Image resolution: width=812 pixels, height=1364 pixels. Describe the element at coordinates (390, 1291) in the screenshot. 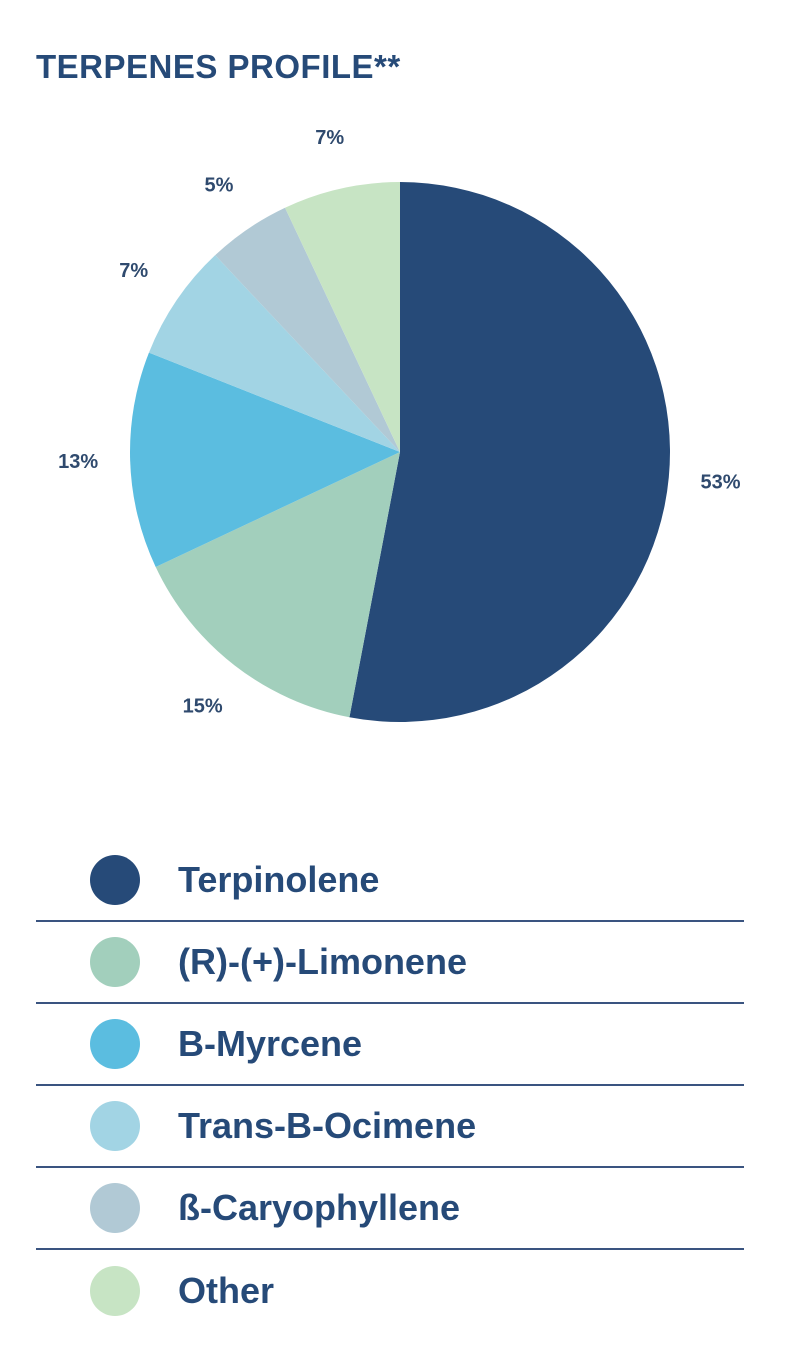

I see `legend-item-other: Other` at that location.